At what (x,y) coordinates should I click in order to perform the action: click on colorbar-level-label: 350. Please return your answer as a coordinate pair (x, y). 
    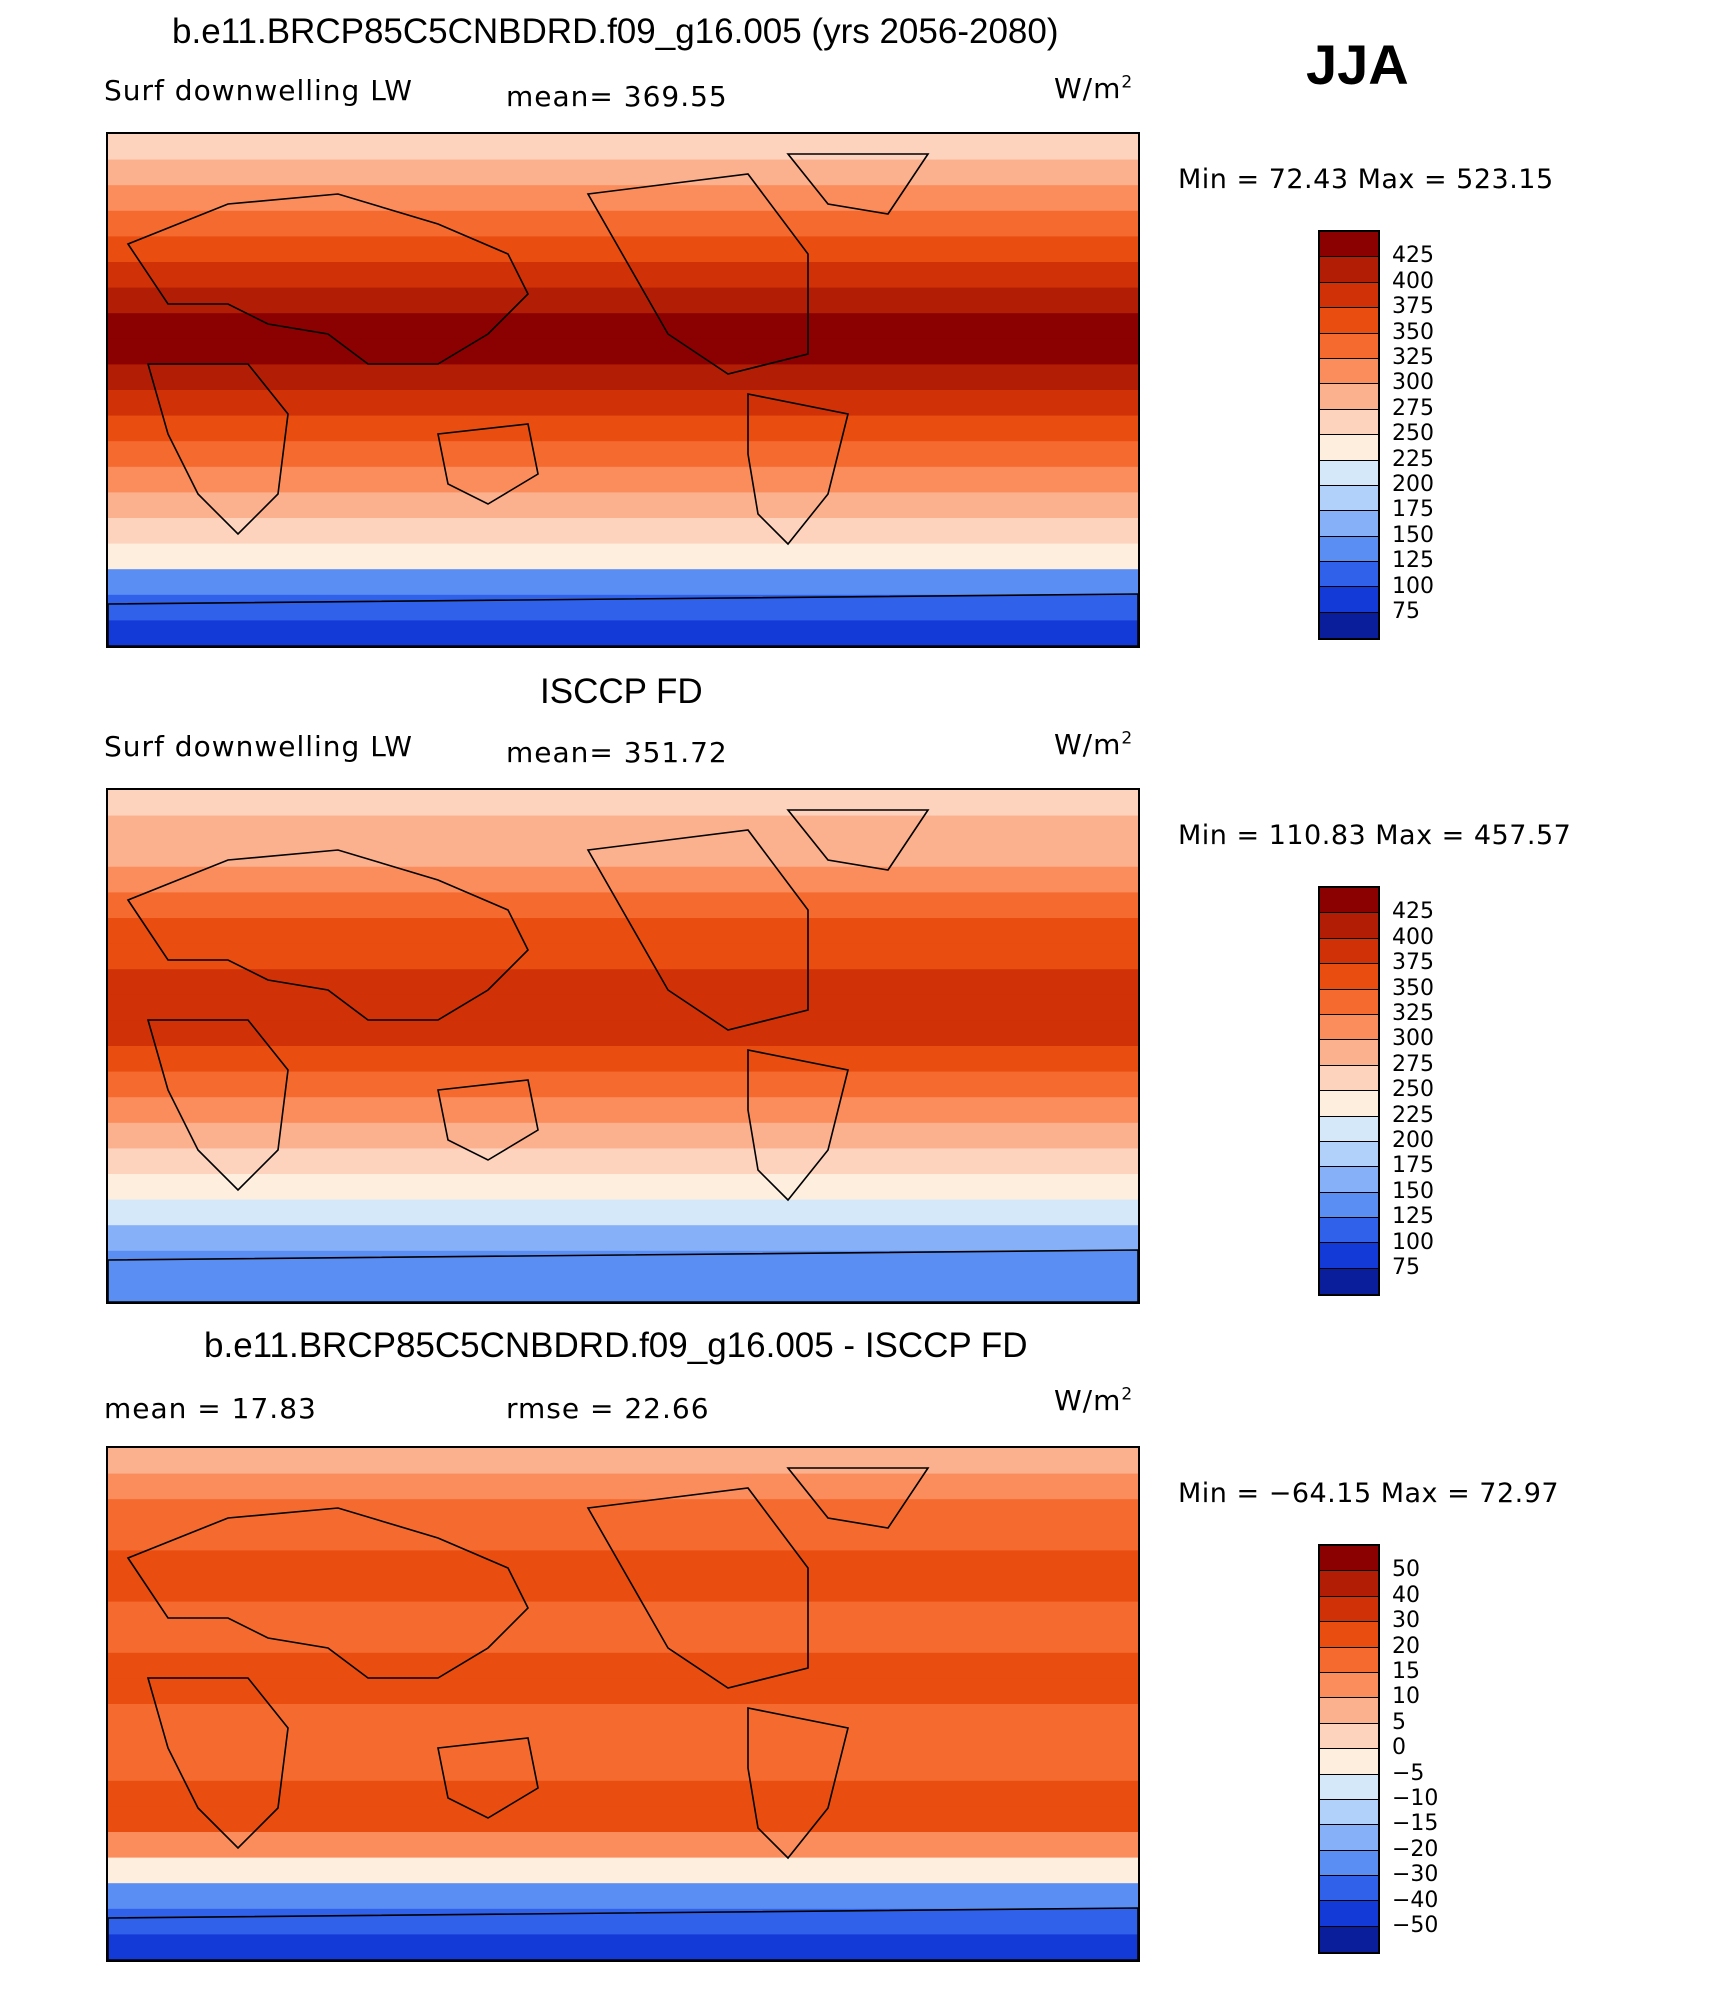
    Looking at the image, I should click on (1413, 332).